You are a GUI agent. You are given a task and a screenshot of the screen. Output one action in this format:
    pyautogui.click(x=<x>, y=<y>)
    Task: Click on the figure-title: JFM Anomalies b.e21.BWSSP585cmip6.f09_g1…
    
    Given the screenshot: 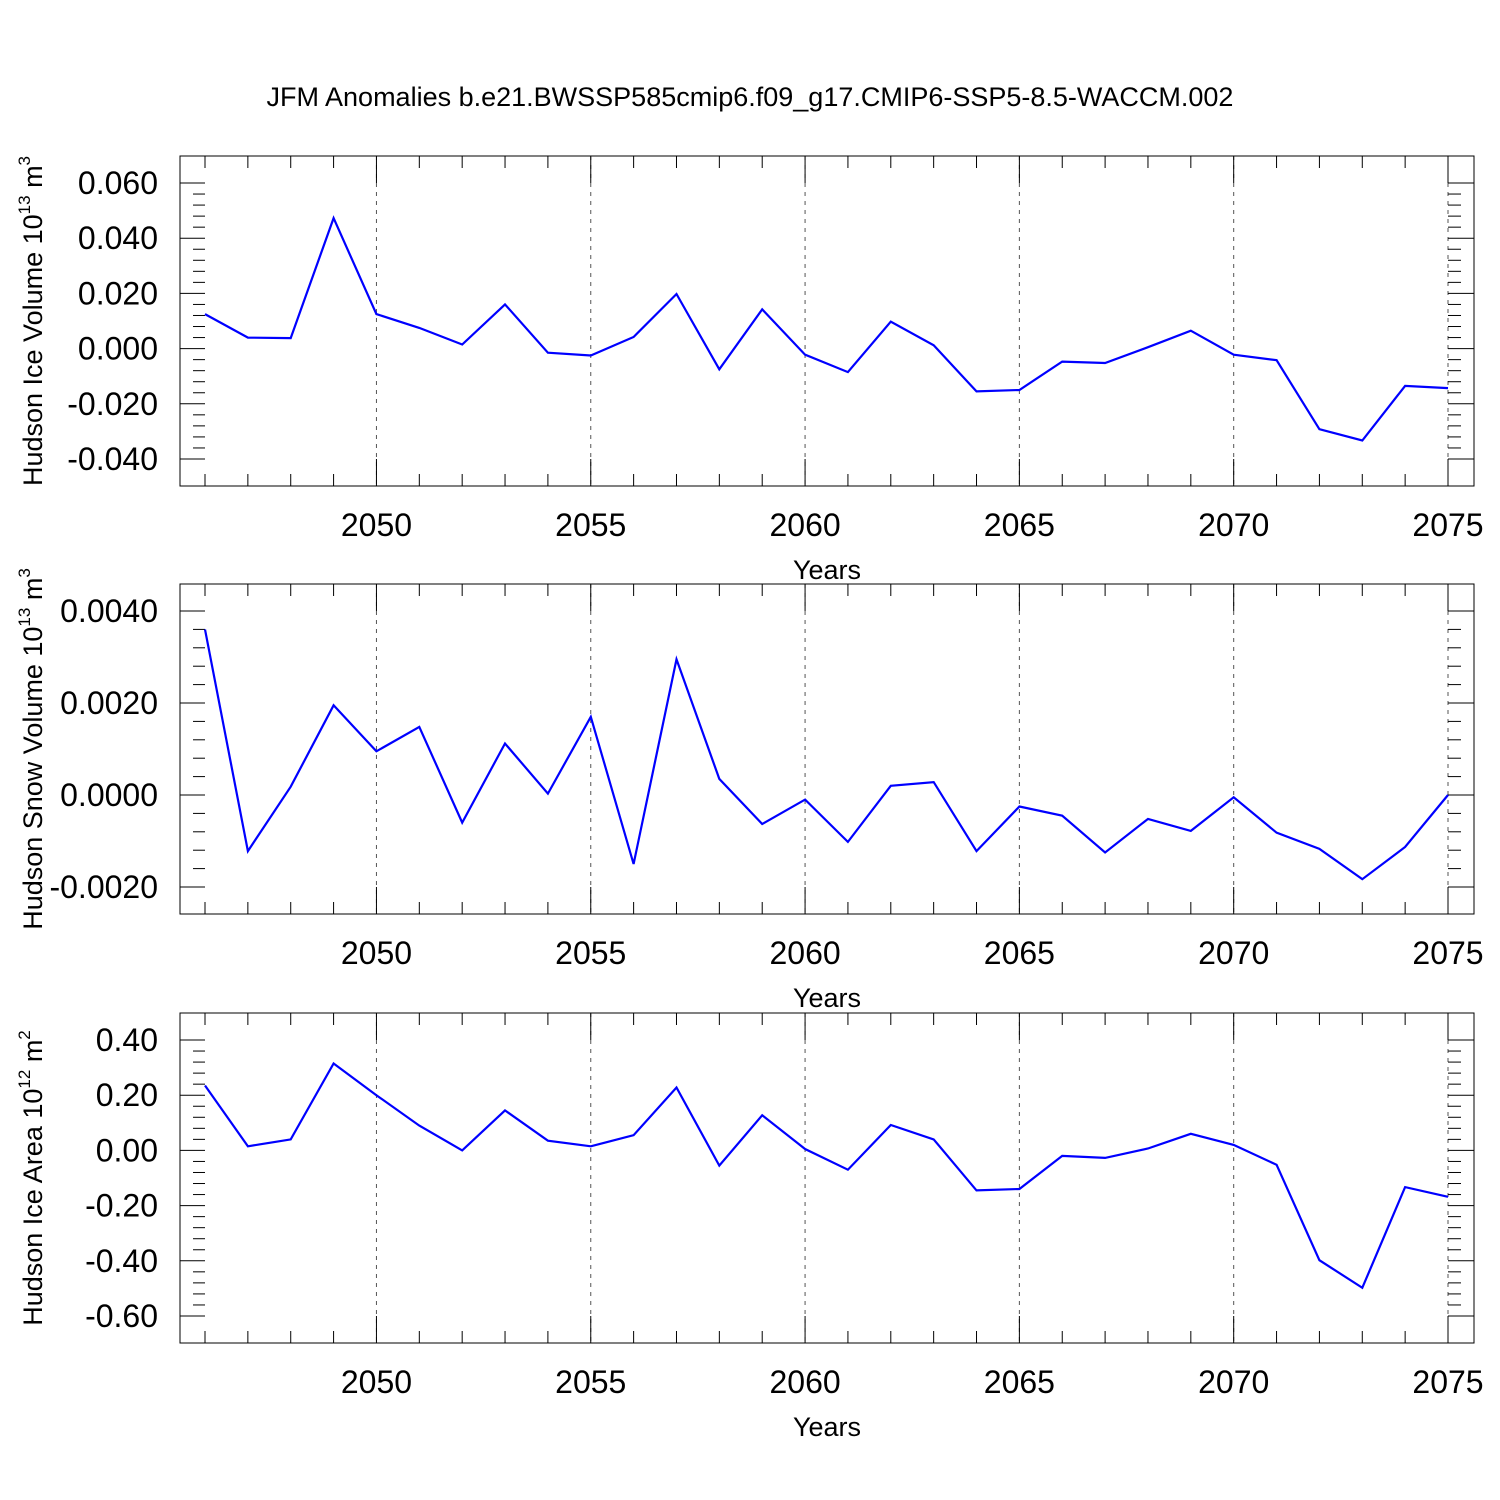 What is the action you would take?
    pyautogui.click(x=750, y=97)
    